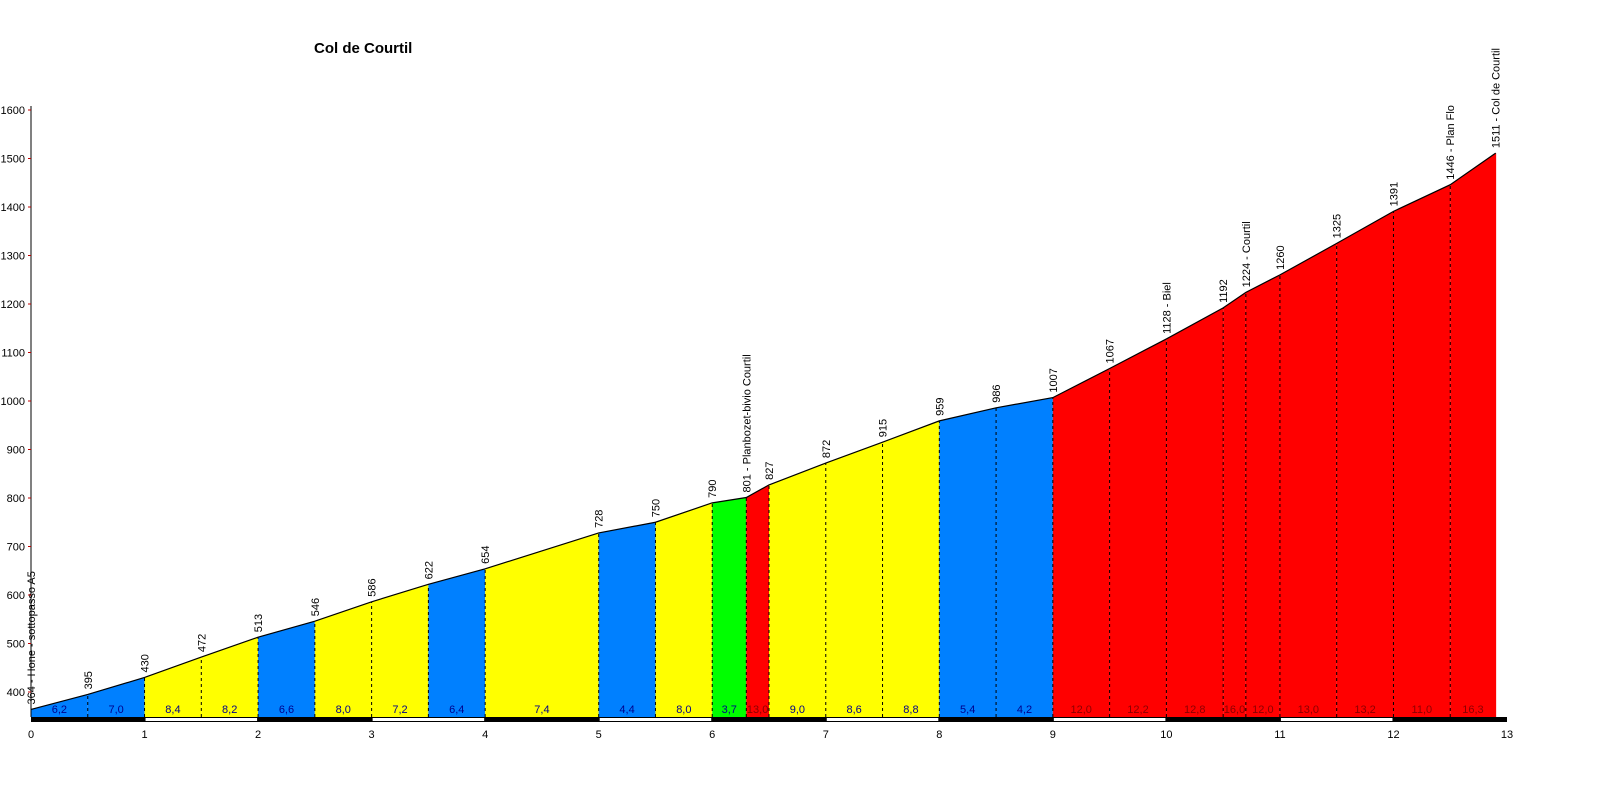  What do you see at coordinates (1024, 710) in the screenshot?
I see `gradient-label: 4,2` at bounding box center [1024, 710].